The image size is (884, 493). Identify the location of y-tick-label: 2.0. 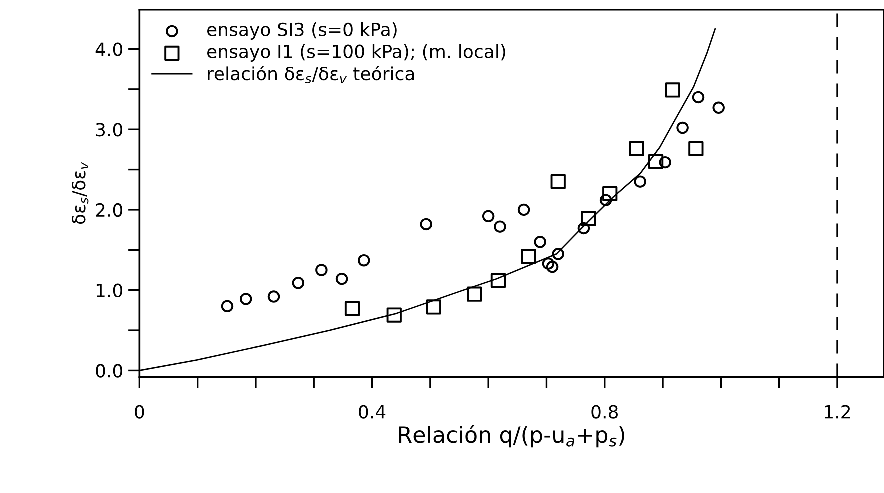
(109, 210).